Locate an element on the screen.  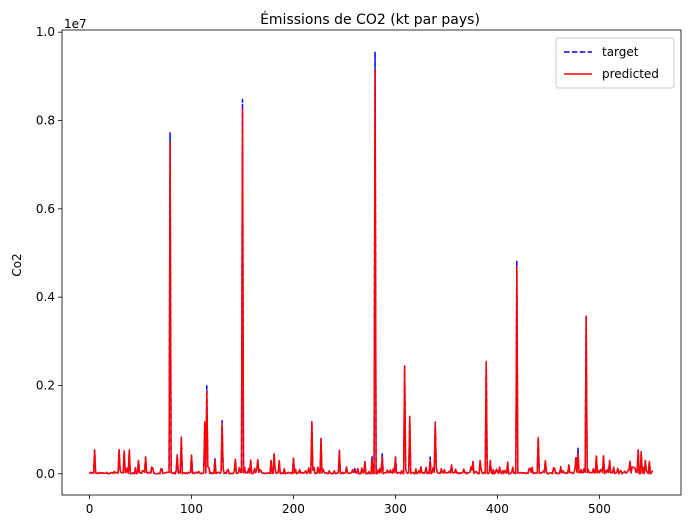
y-axis-offset-label: 1e7 is located at coordinates (75, 24).